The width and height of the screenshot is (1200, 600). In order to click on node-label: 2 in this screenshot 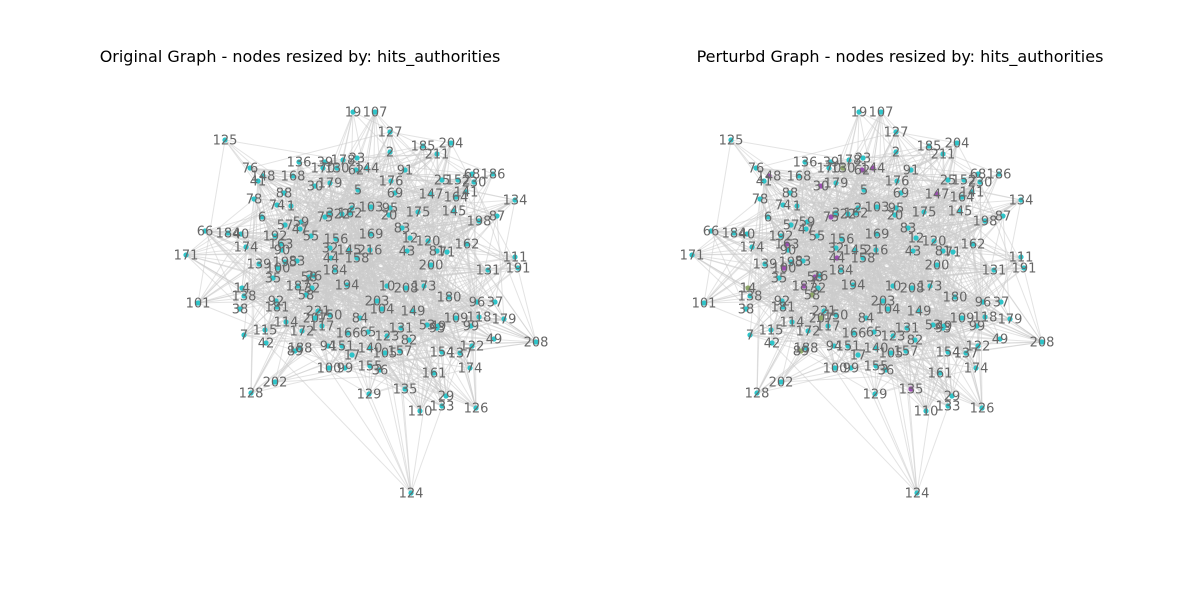, I will do `click(352, 209)`.